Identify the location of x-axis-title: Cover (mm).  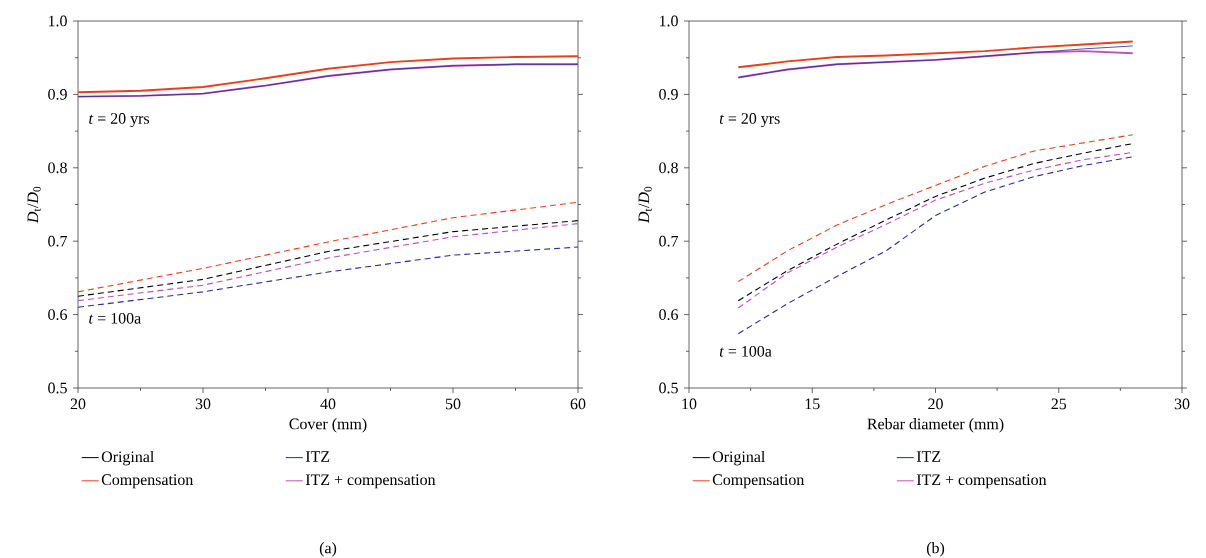
(328, 425).